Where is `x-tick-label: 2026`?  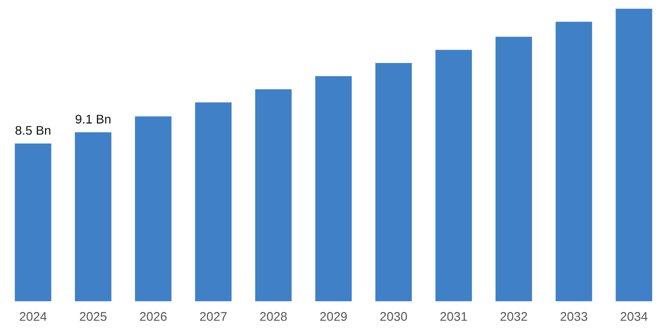
x-tick-label: 2026 is located at coordinates (153, 316).